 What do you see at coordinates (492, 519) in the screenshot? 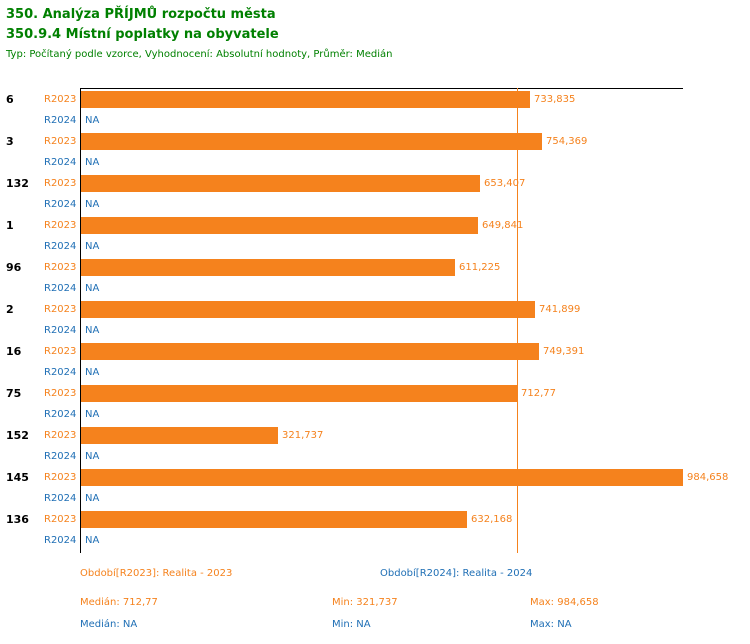
I see `bar-value-label: 632,168` at bounding box center [492, 519].